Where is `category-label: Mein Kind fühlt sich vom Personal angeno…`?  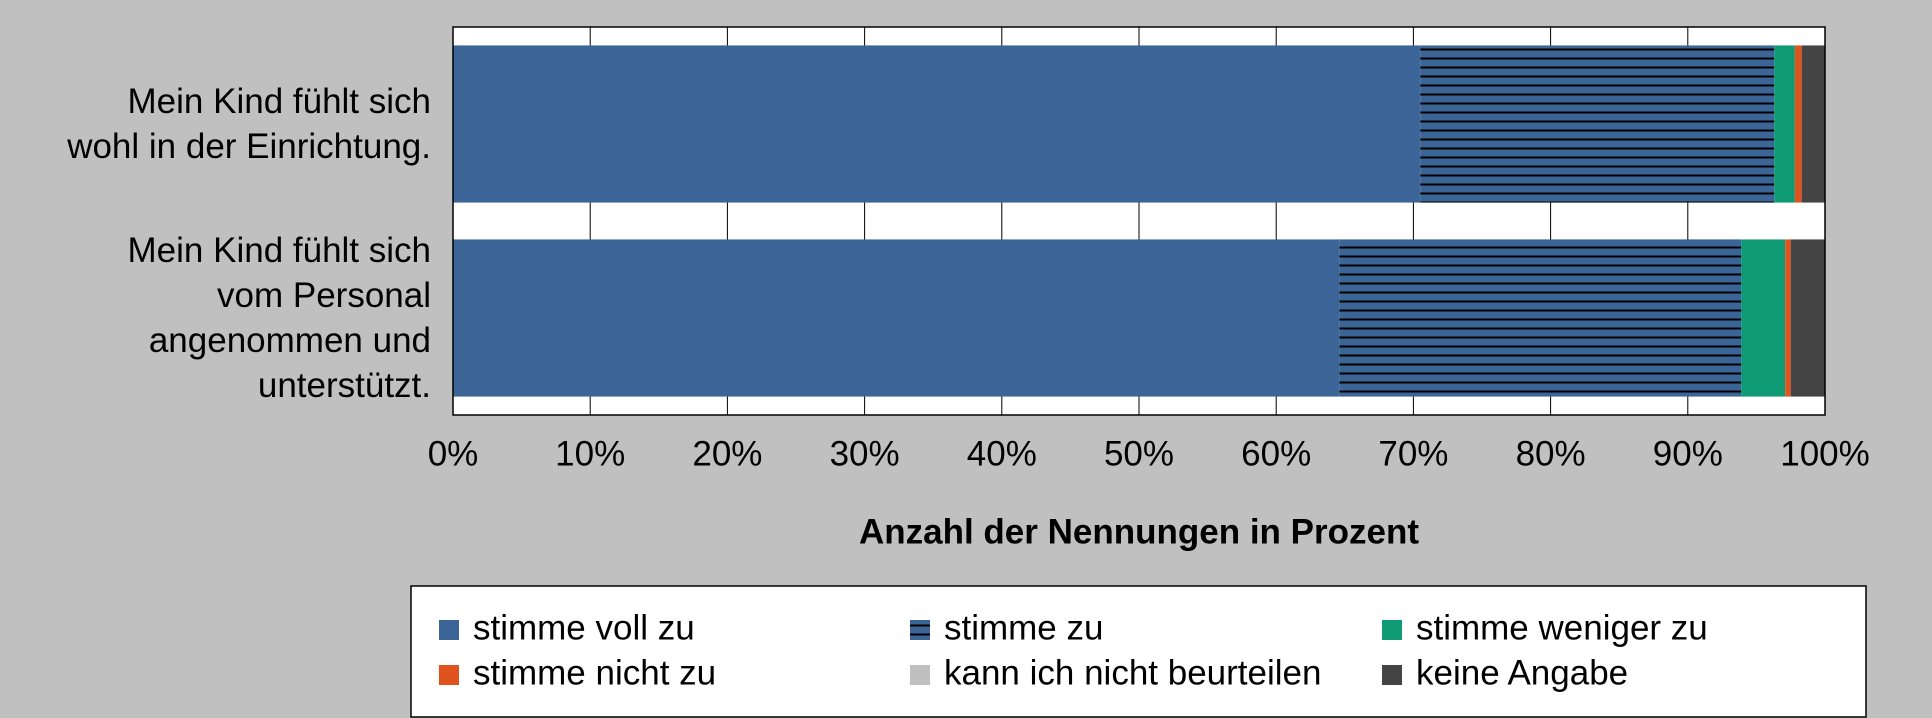
category-label: Mein Kind fühlt sich vom Personal angeno… is located at coordinates (279, 318).